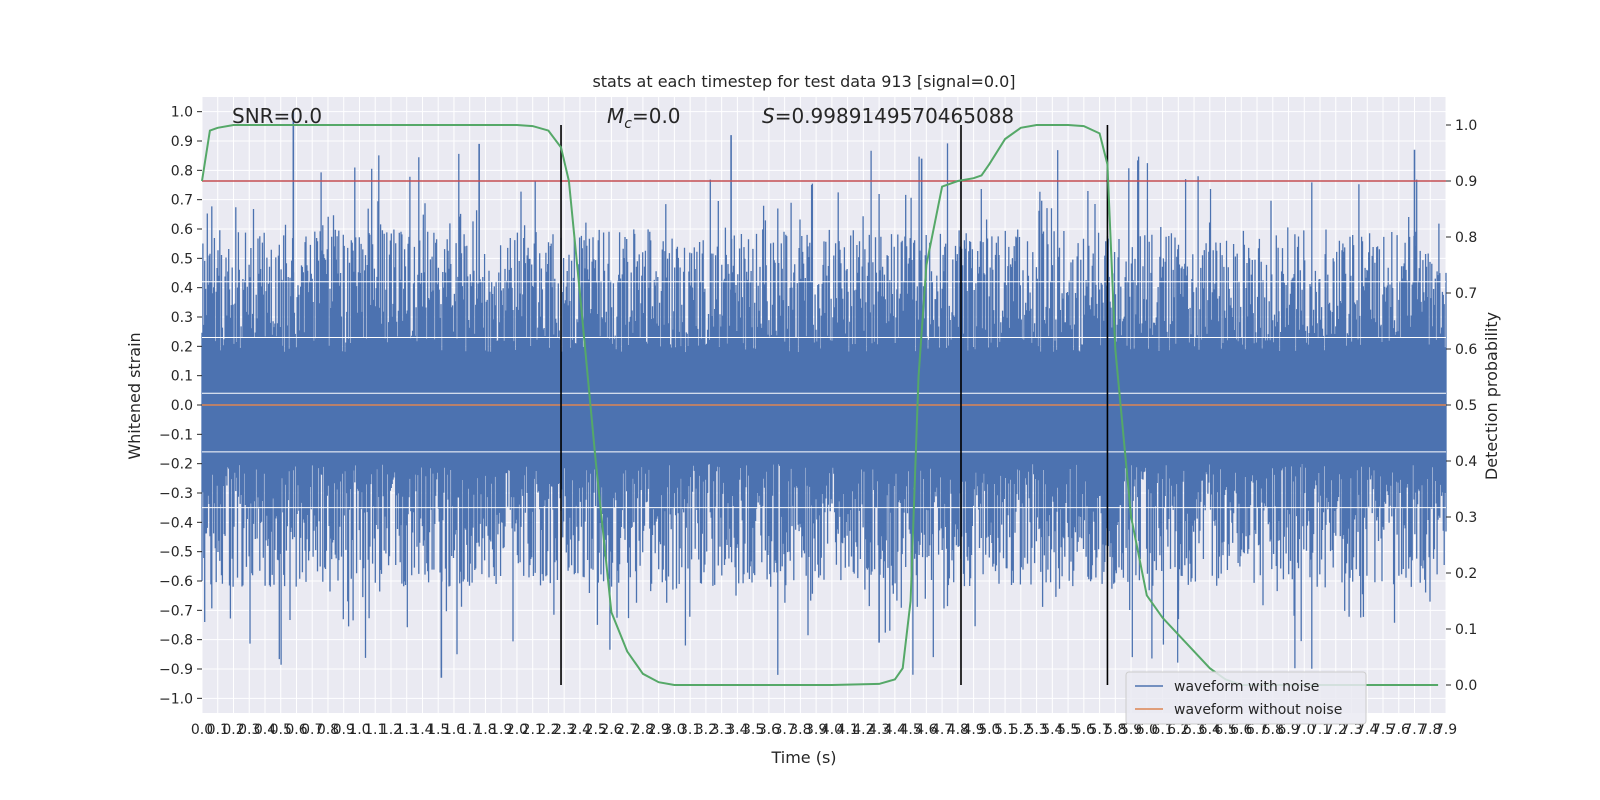 The image size is (1600, 800). I want to click on y-tick-label: 0.1, so click(182, 377).